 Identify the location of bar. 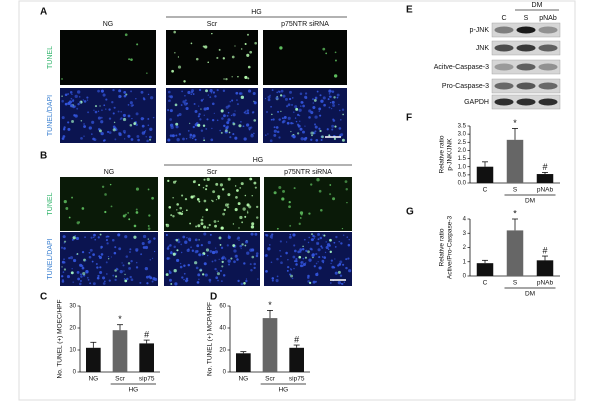
(243, 362).